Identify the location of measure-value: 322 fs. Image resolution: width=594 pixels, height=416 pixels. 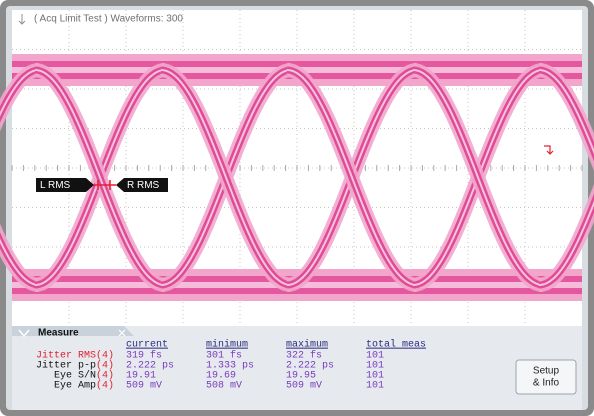
(304, 356).